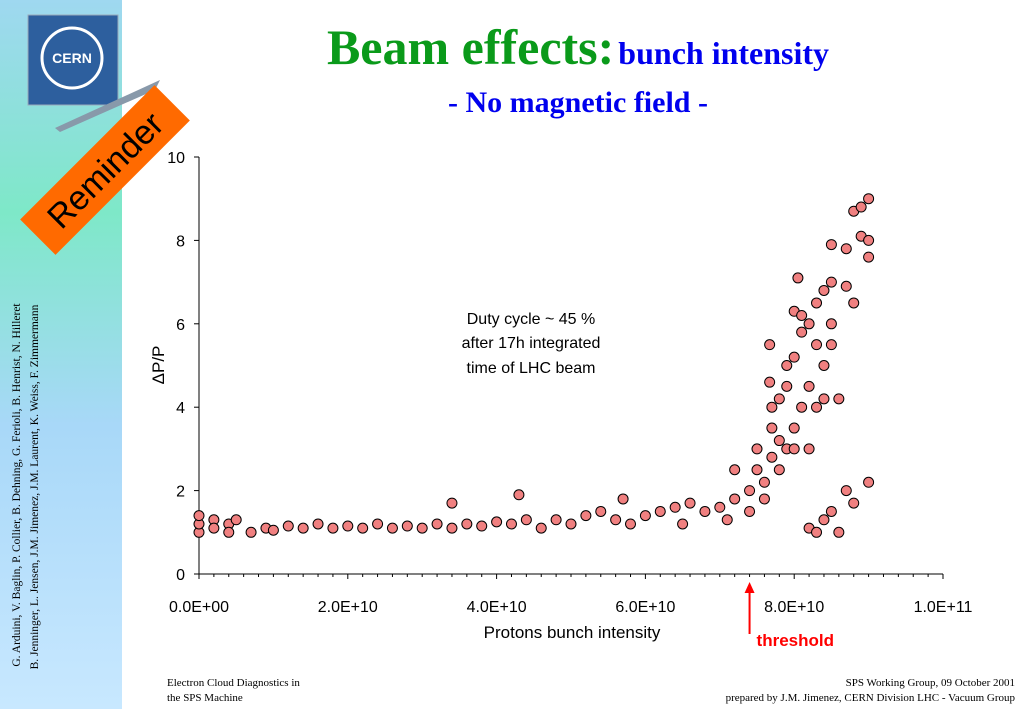 The height and width of the screenshot is (709, 1024). What do you see at coordinates (531, 319) in the screenshot?
I see `annotation: Duty cycle ~ 45 %` at bounding box center [531, 319].